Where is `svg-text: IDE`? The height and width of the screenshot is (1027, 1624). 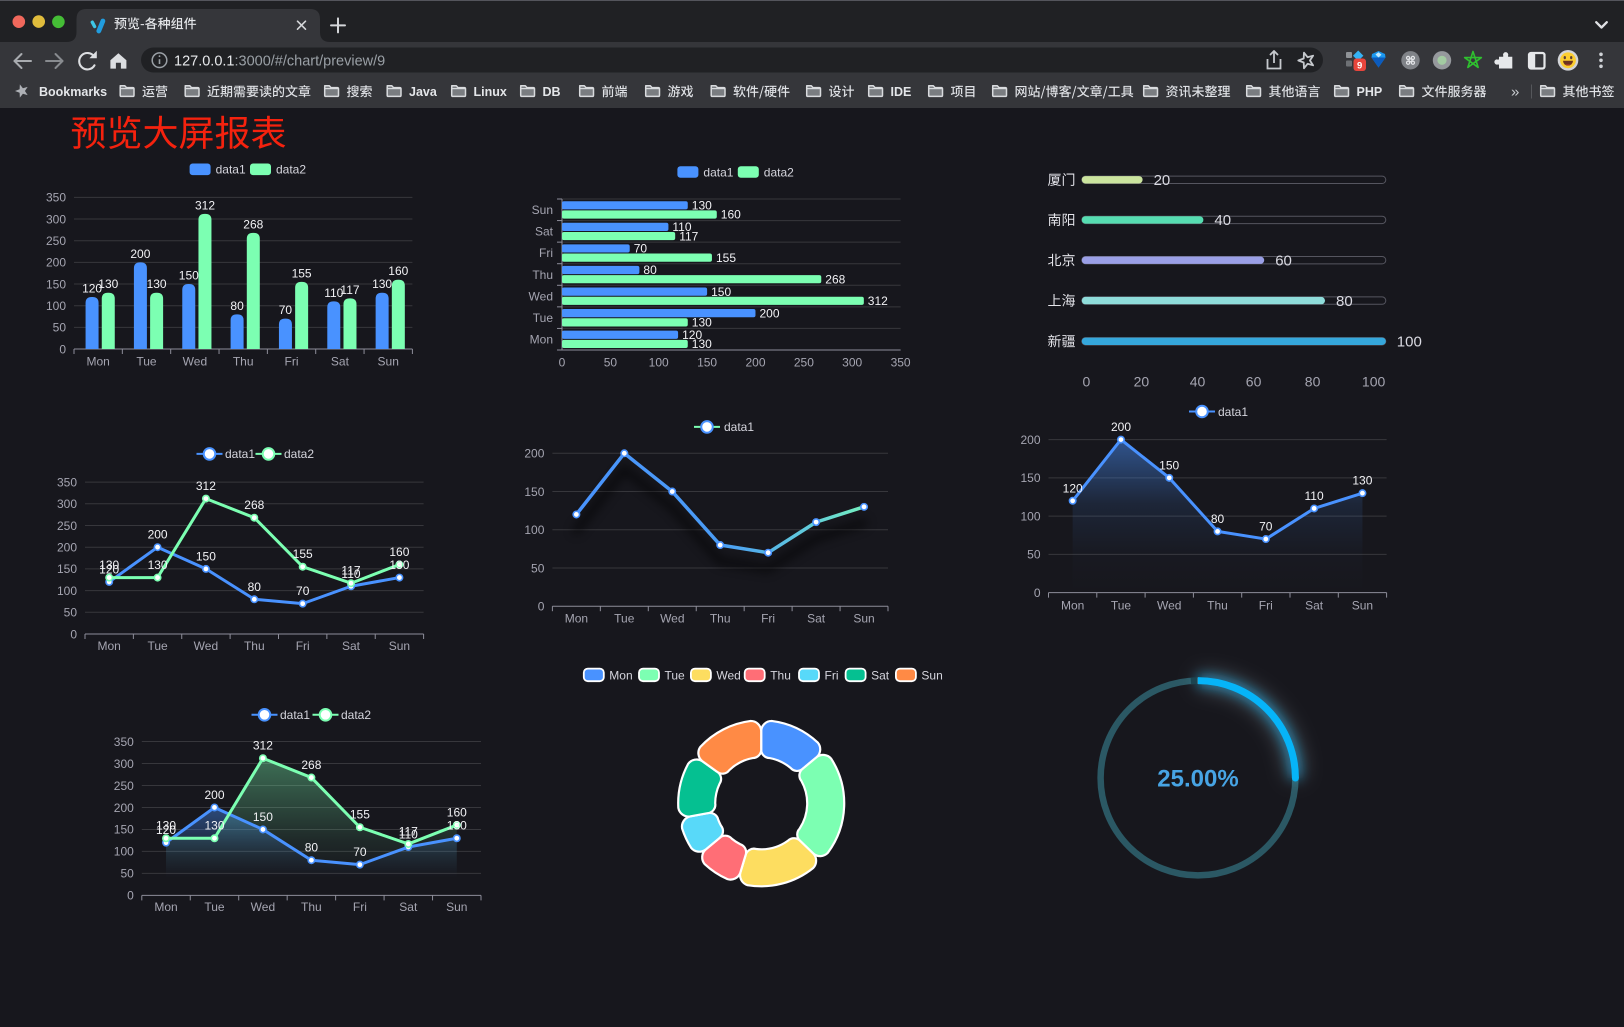
svg-text: IDE is located at coordinates (901, 92).